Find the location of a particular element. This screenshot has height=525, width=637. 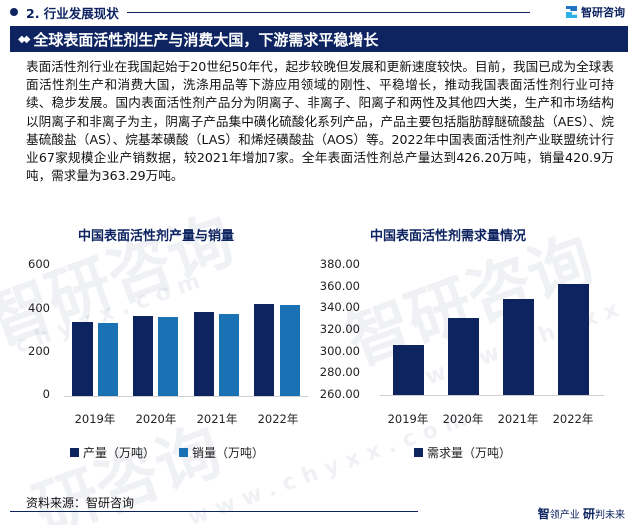

y-tick: 400 is located at coordinates (39, 308).